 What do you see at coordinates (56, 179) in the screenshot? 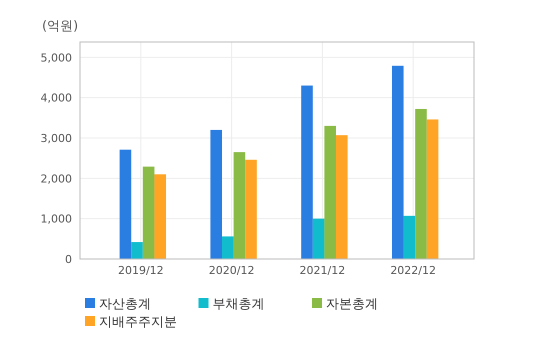
I see `y-tick-label: 2,000` at bounding box center [56, 179].